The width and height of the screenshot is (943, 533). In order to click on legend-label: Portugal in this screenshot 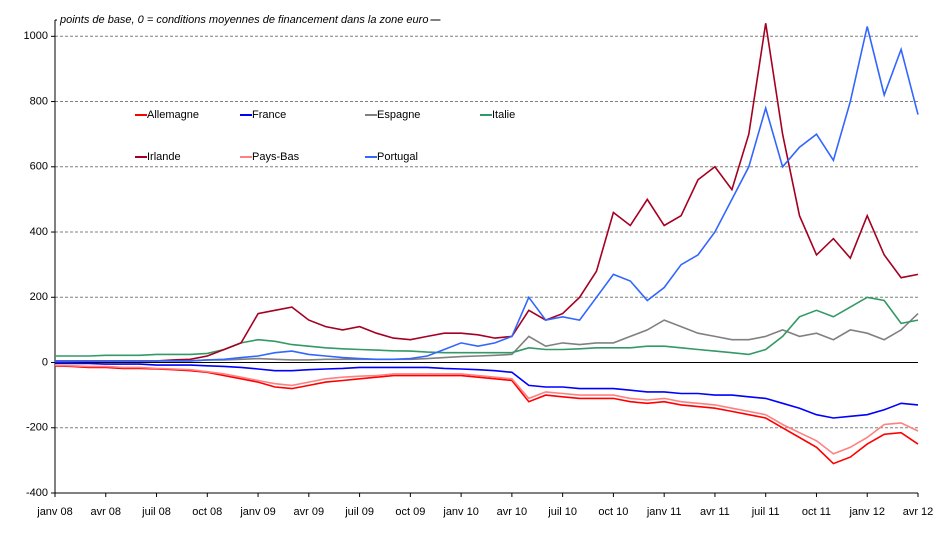, I will do `click(397, 157)`.